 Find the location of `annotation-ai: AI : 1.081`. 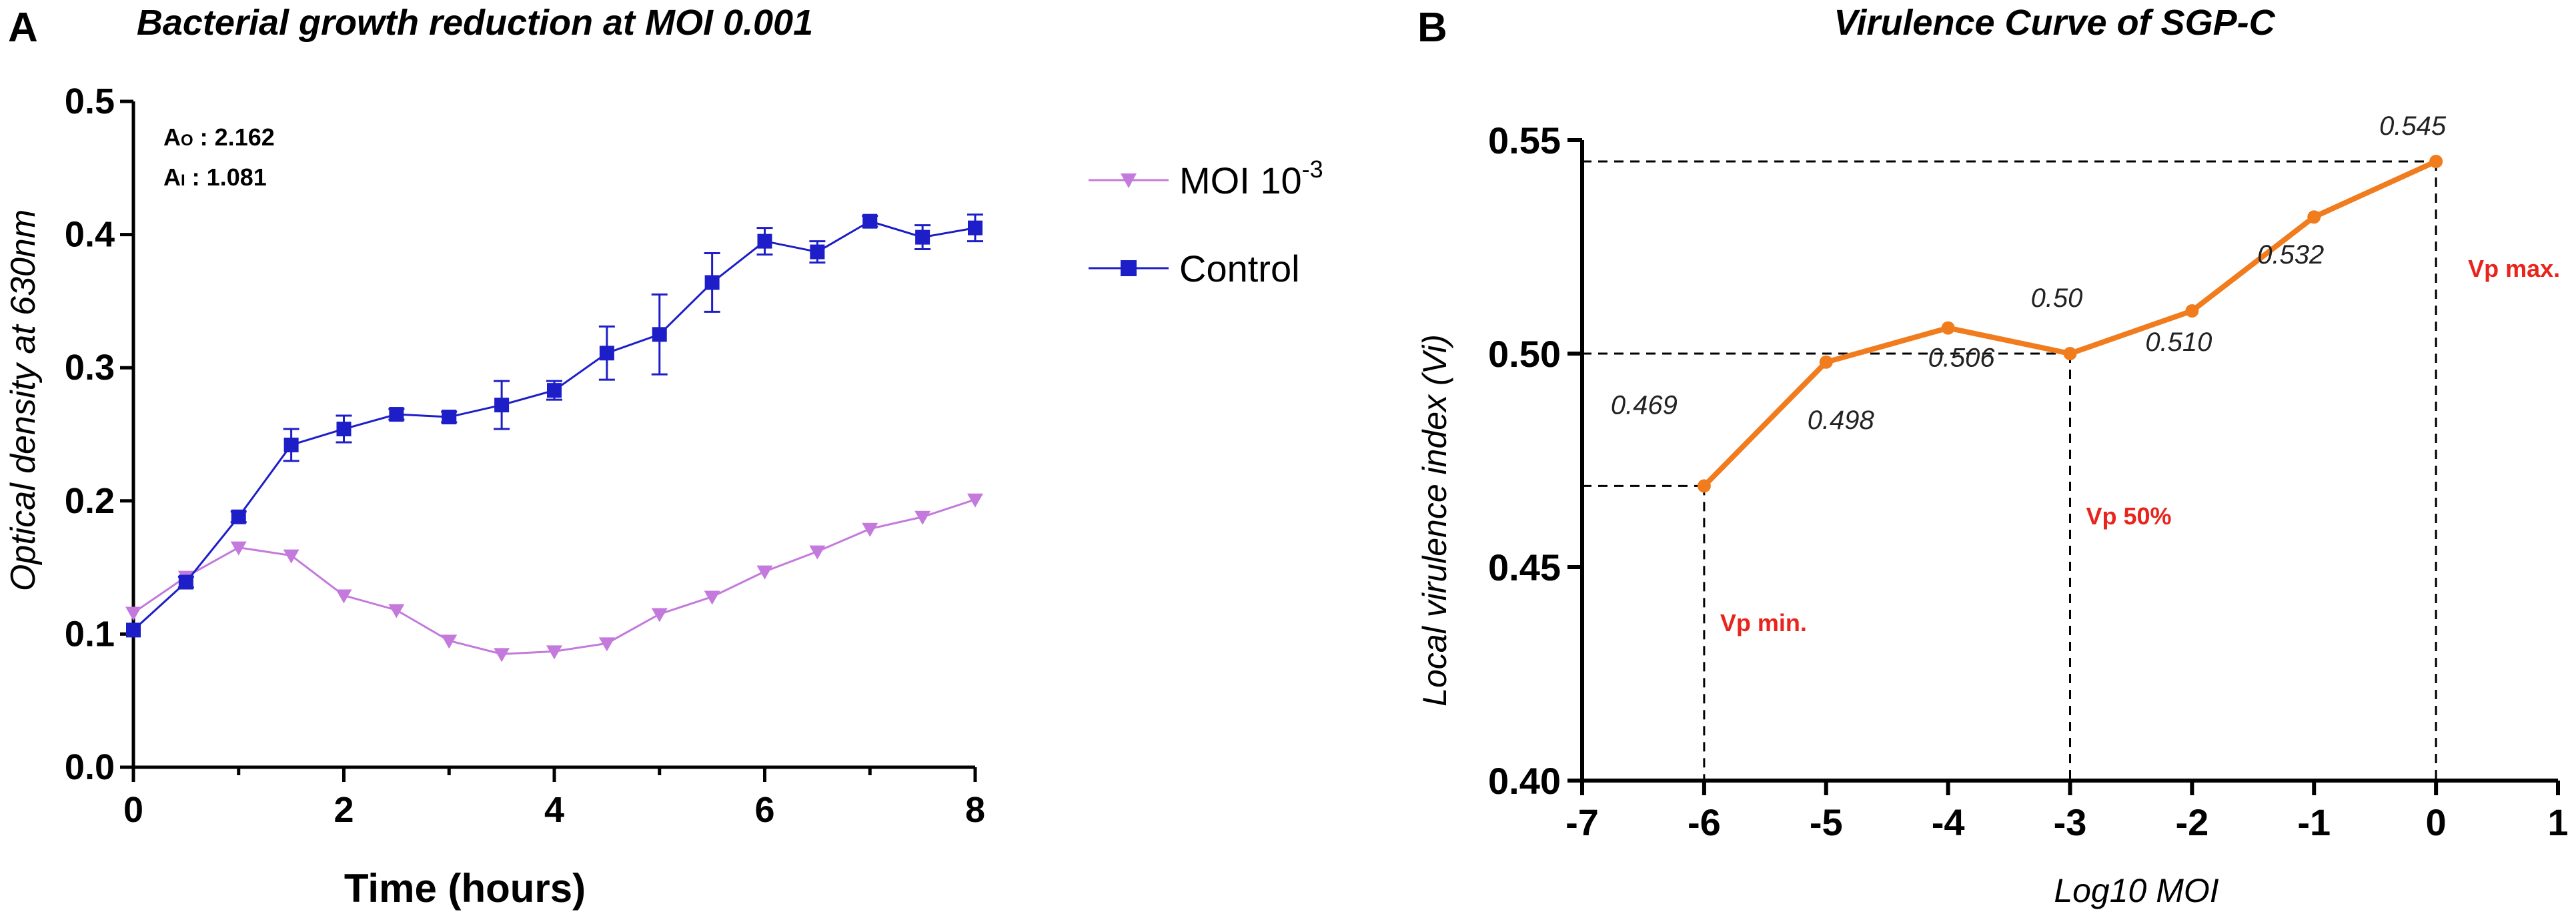

annotation-ai: AI : 1.081 is located at coordinates (215, 177).